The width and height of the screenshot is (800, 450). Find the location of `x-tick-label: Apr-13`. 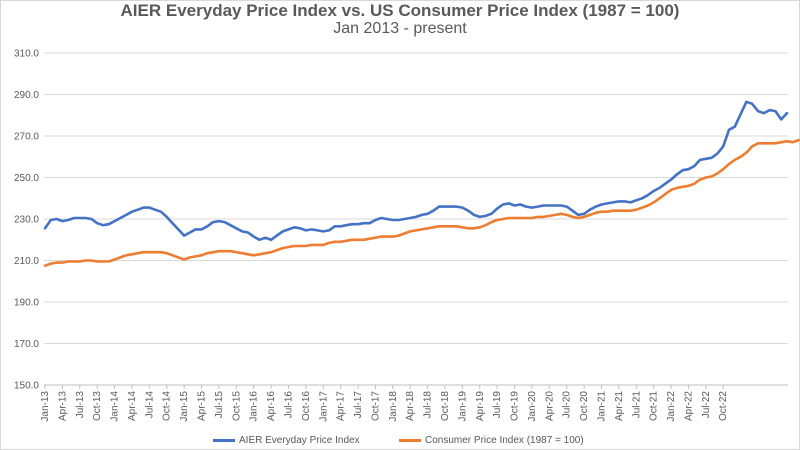

x-tick-label: Apr-13 is located at coordinates (62, 406).